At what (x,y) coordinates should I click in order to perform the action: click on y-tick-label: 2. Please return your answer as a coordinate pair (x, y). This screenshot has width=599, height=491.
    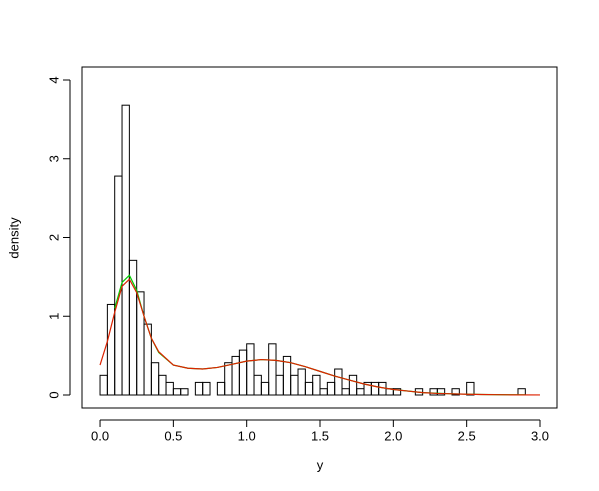
    Looking at the image, I should click on (53, 237).